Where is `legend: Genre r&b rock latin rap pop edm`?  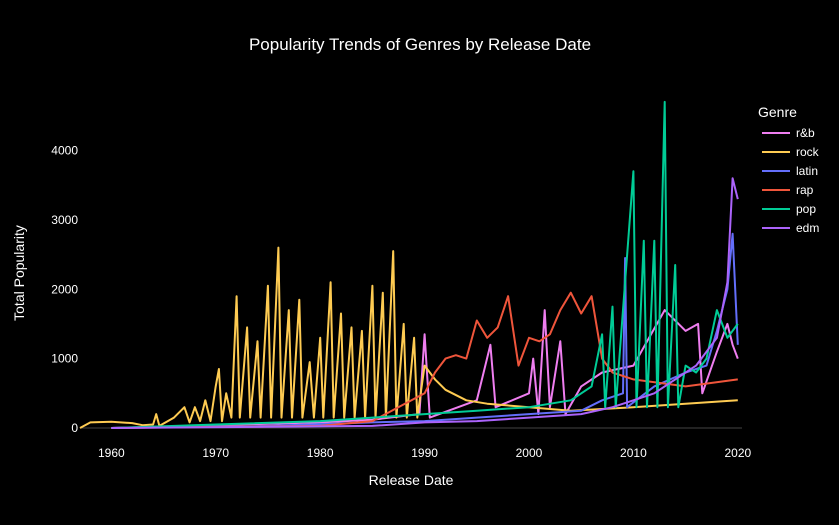
legend: Genre r&b rock latin rap pop edm is located at coordinates (789, 169).